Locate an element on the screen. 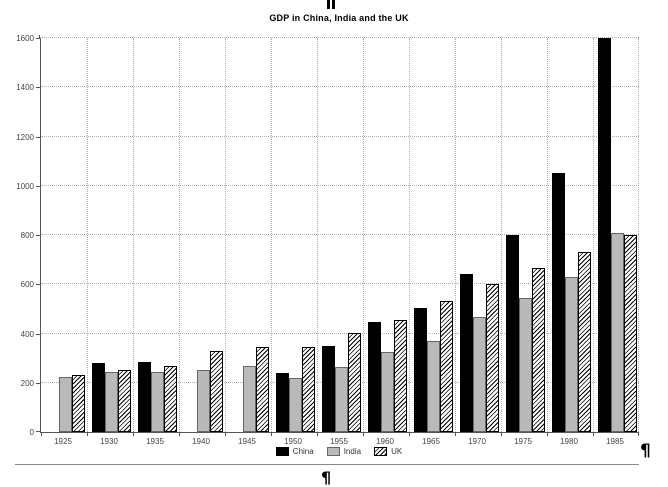 The width and height of the screenshot is (668, 487). x-axis-tick-label: 1980 is located at coordinates (569, 441).